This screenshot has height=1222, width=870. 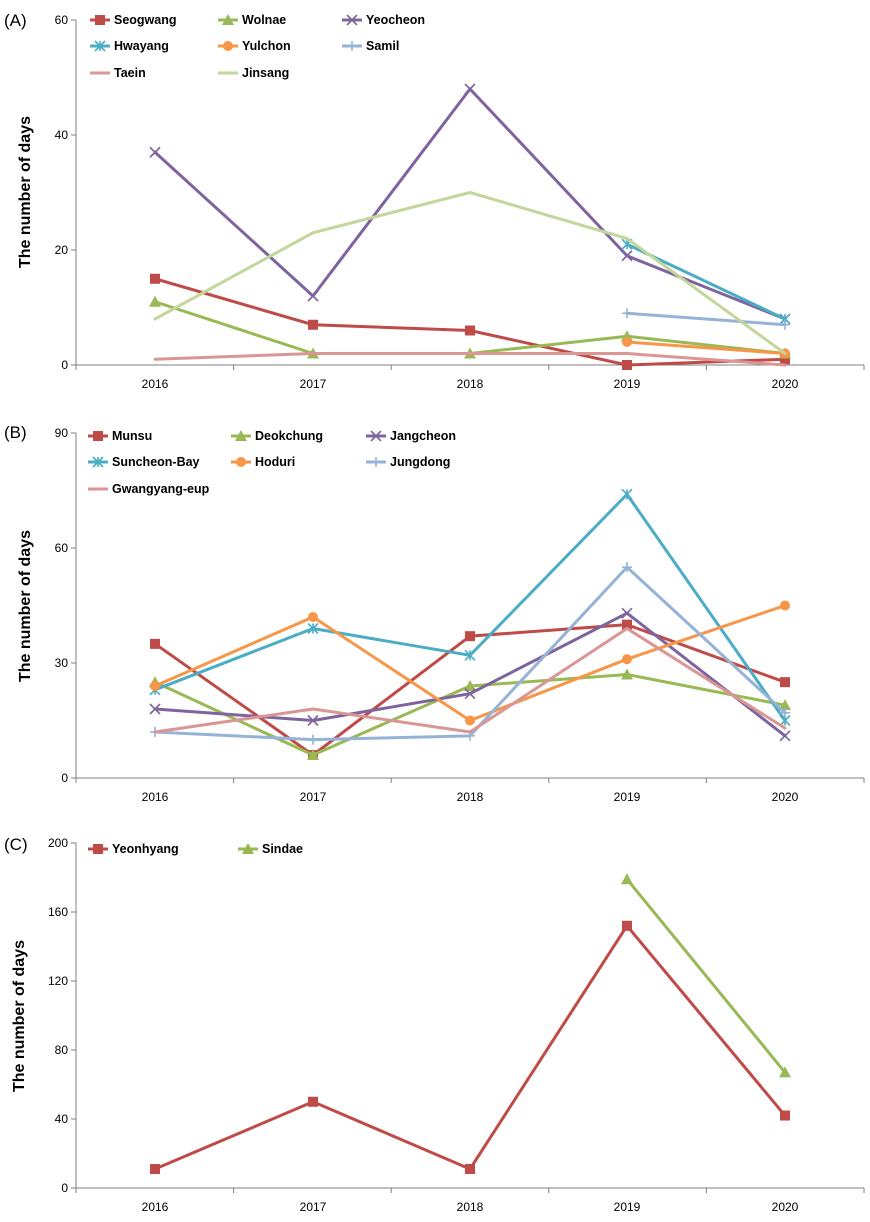 I want to click on series-seogwang, so click(x=470, y=321).